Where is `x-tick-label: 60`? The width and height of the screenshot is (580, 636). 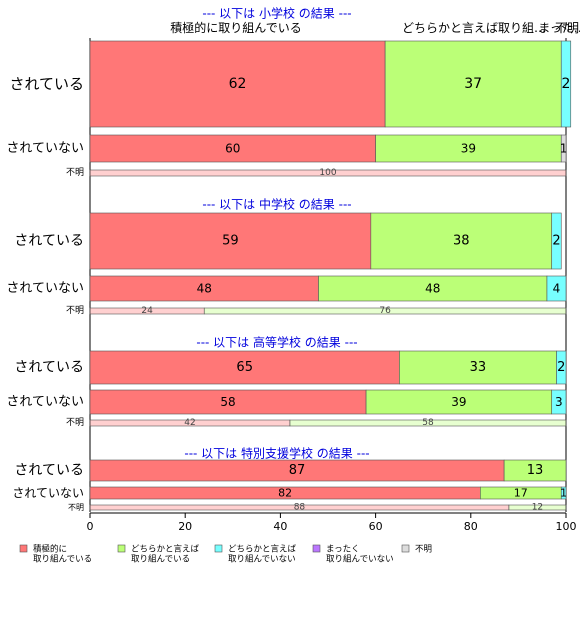 x-tick-label: 60 is located at coordinates (376, 526).